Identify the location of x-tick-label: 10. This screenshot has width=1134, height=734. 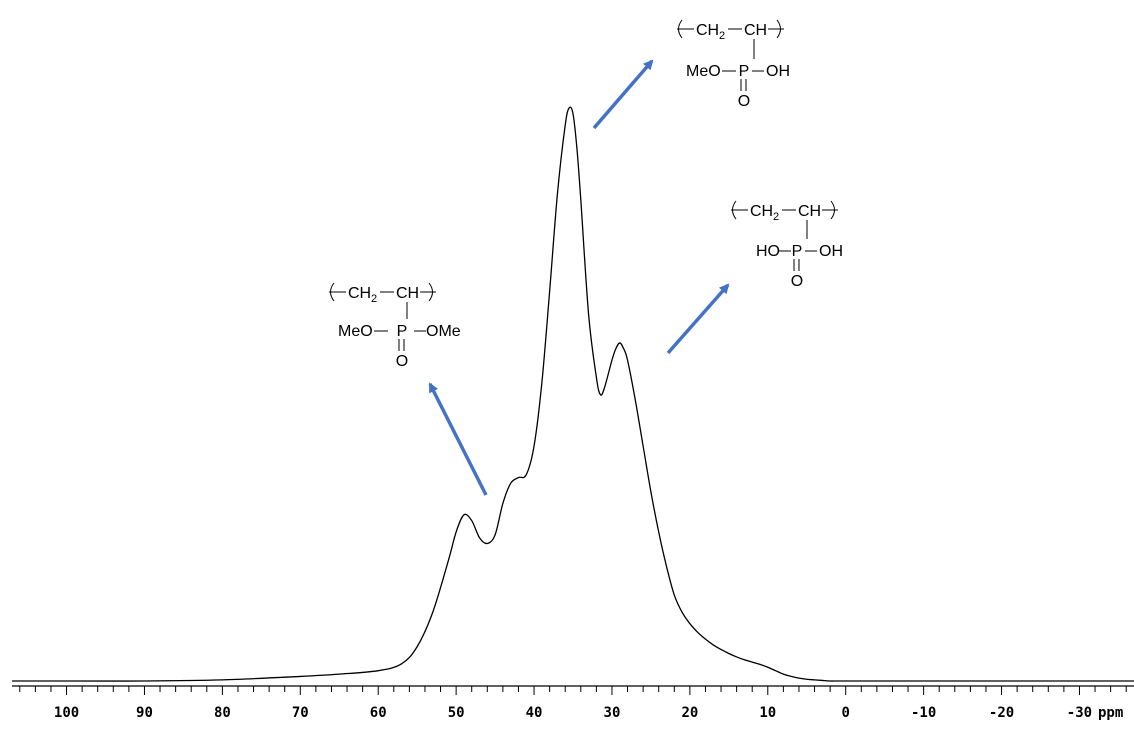
(767, 713).